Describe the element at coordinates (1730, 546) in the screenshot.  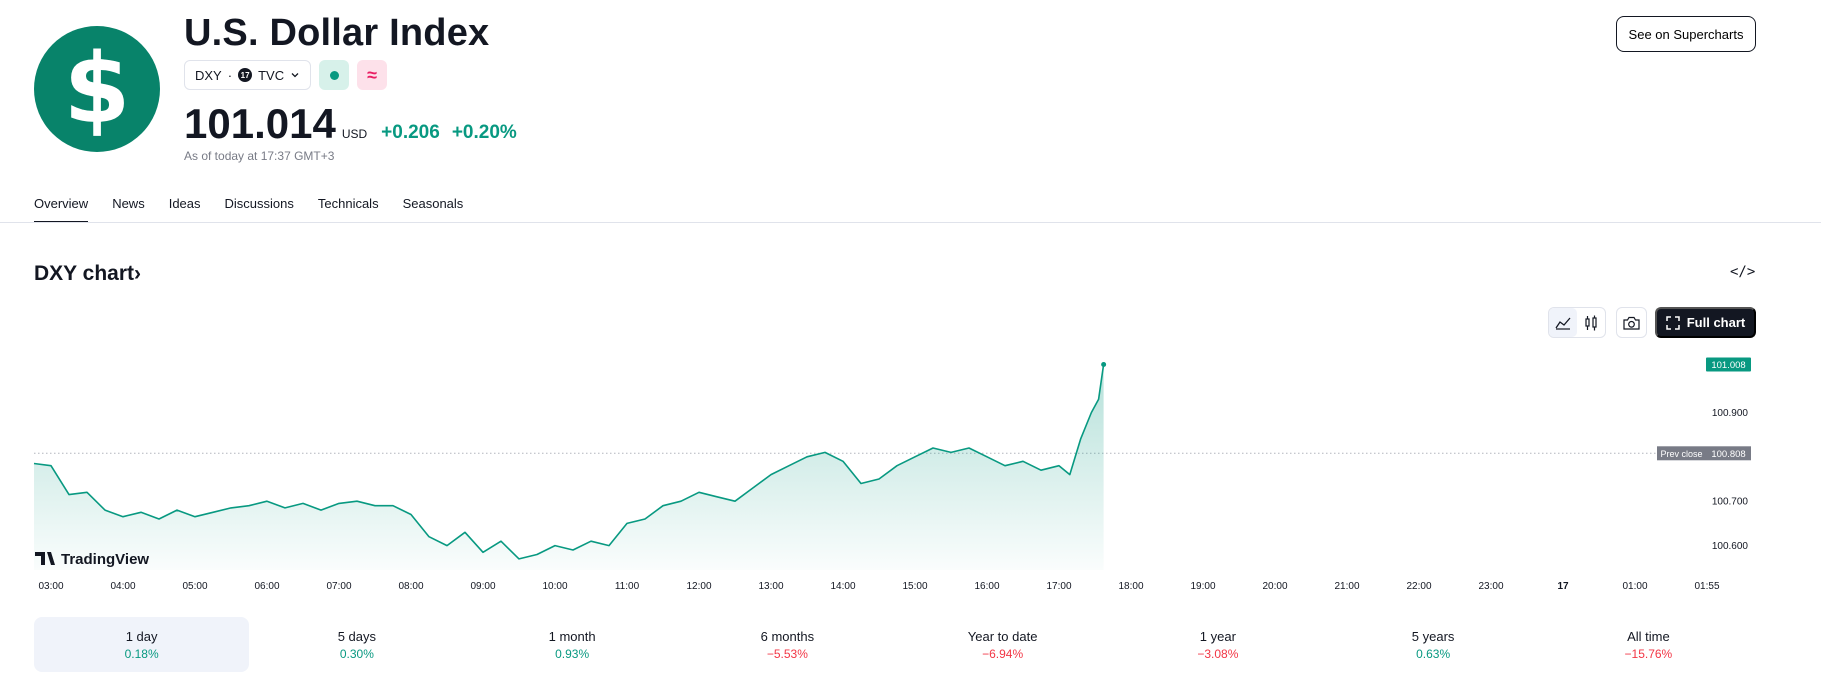
I see `y-tick-label: 100.600` at that location.